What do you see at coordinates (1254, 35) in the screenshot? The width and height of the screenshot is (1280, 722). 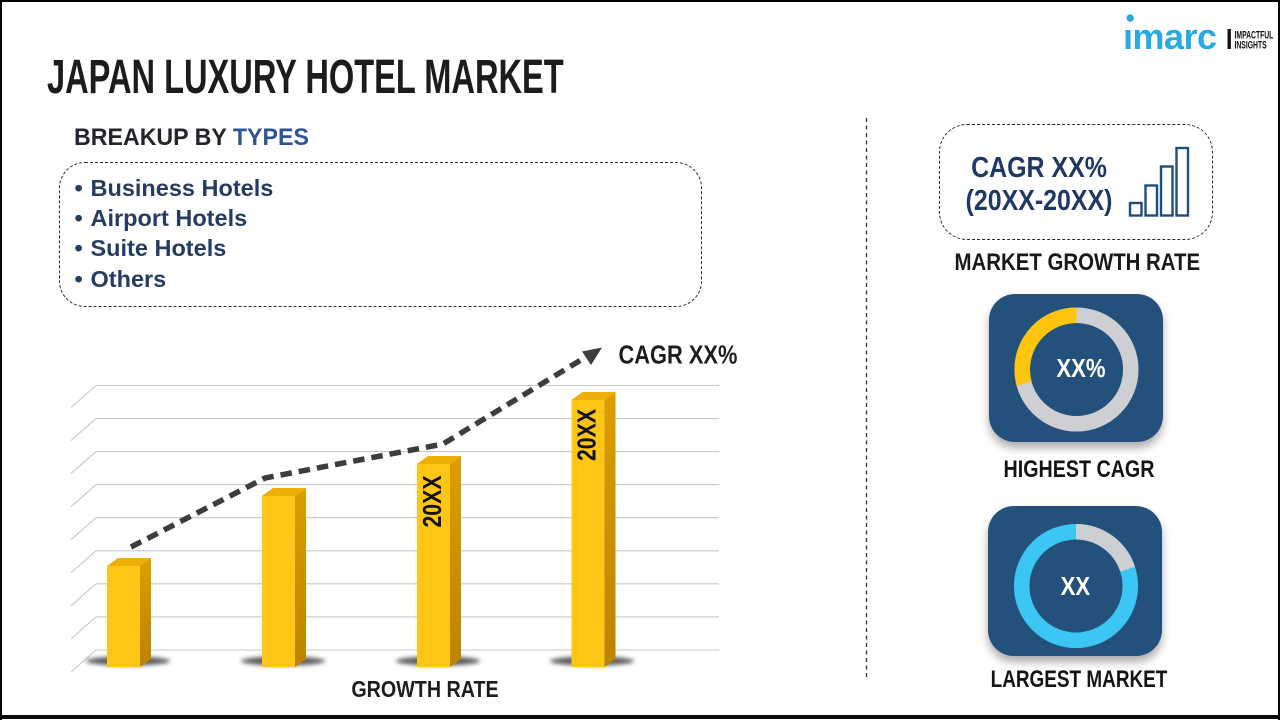 I see `svg-text: IMPACTFUL` at bounding box center [1254, 35].